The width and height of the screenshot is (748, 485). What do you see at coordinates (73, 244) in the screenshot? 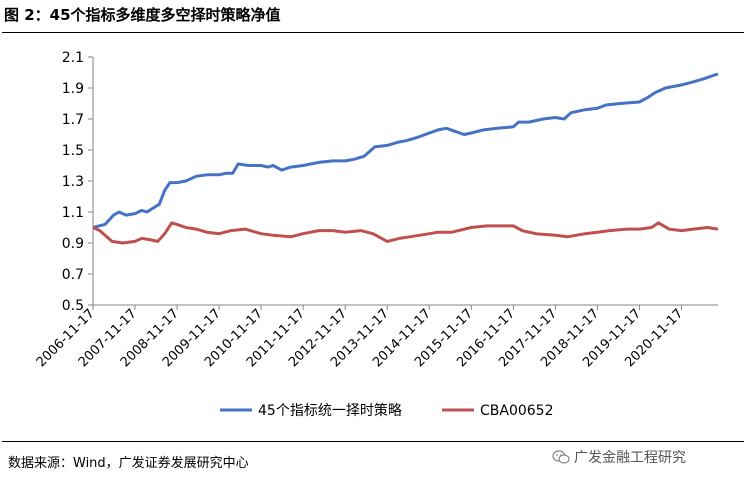
I see `y-tick-label: 0.9` at bounding box center [73, 244].